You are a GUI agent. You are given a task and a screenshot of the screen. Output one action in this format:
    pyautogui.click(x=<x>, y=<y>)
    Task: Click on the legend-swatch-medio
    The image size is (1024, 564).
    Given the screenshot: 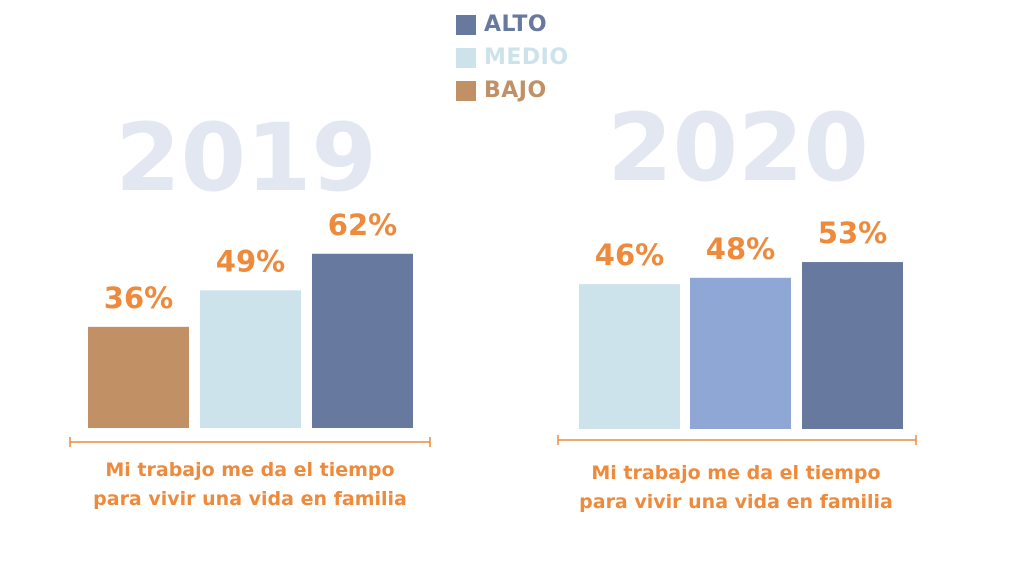 What is the action you would take?
    pyautogui.click(x=466, y=57)
    